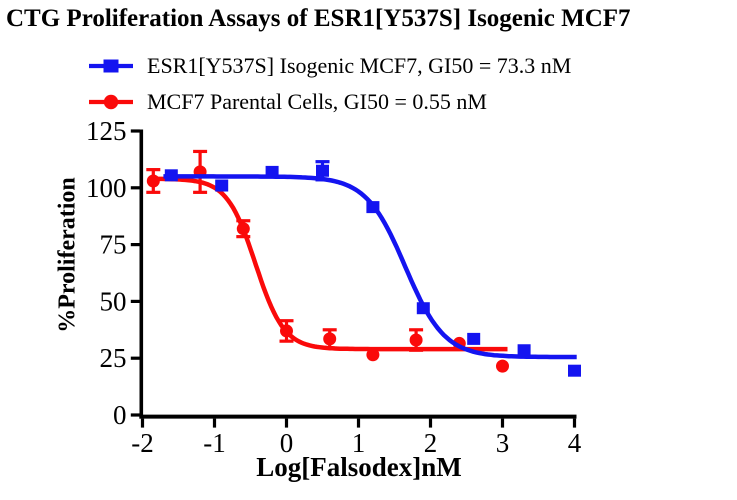 The width and height of the screenshot is (737, 500). I want to click on legend-item-mcf7-parental: MCF7 Parental Cells, GI50 = 0.55 nM, so click(329, 102).